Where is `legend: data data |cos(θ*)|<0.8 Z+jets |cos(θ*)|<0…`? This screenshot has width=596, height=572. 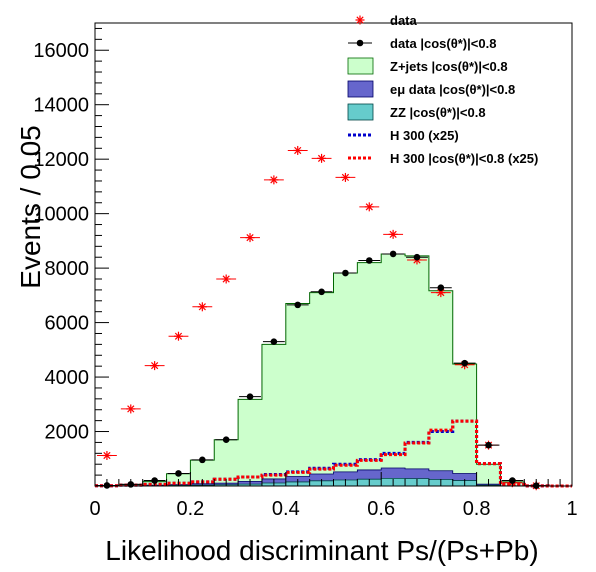
legend: data data |cos(θ*)|<0.8 Z+jets |cos(θ*)|<0… is located at coordinates (443, 89).